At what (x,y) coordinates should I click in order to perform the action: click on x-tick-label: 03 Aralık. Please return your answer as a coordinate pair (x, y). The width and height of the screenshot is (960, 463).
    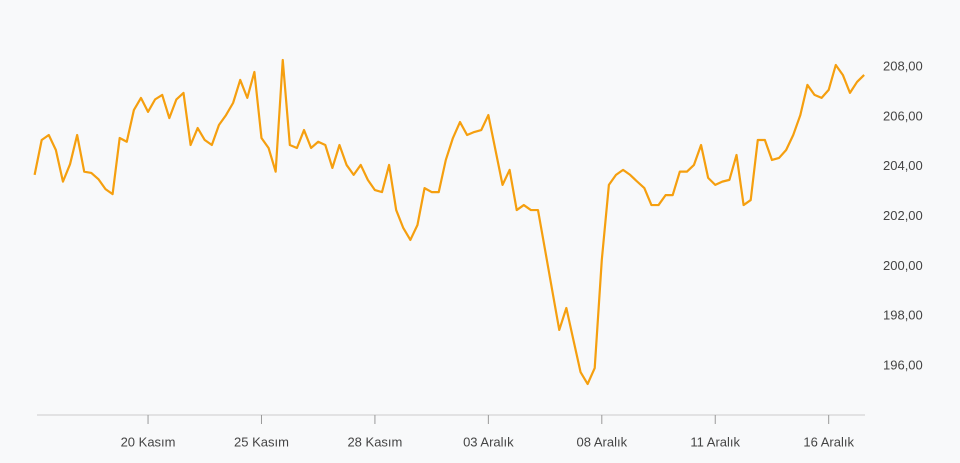
    Looking at the image, I should click on (488, 441).